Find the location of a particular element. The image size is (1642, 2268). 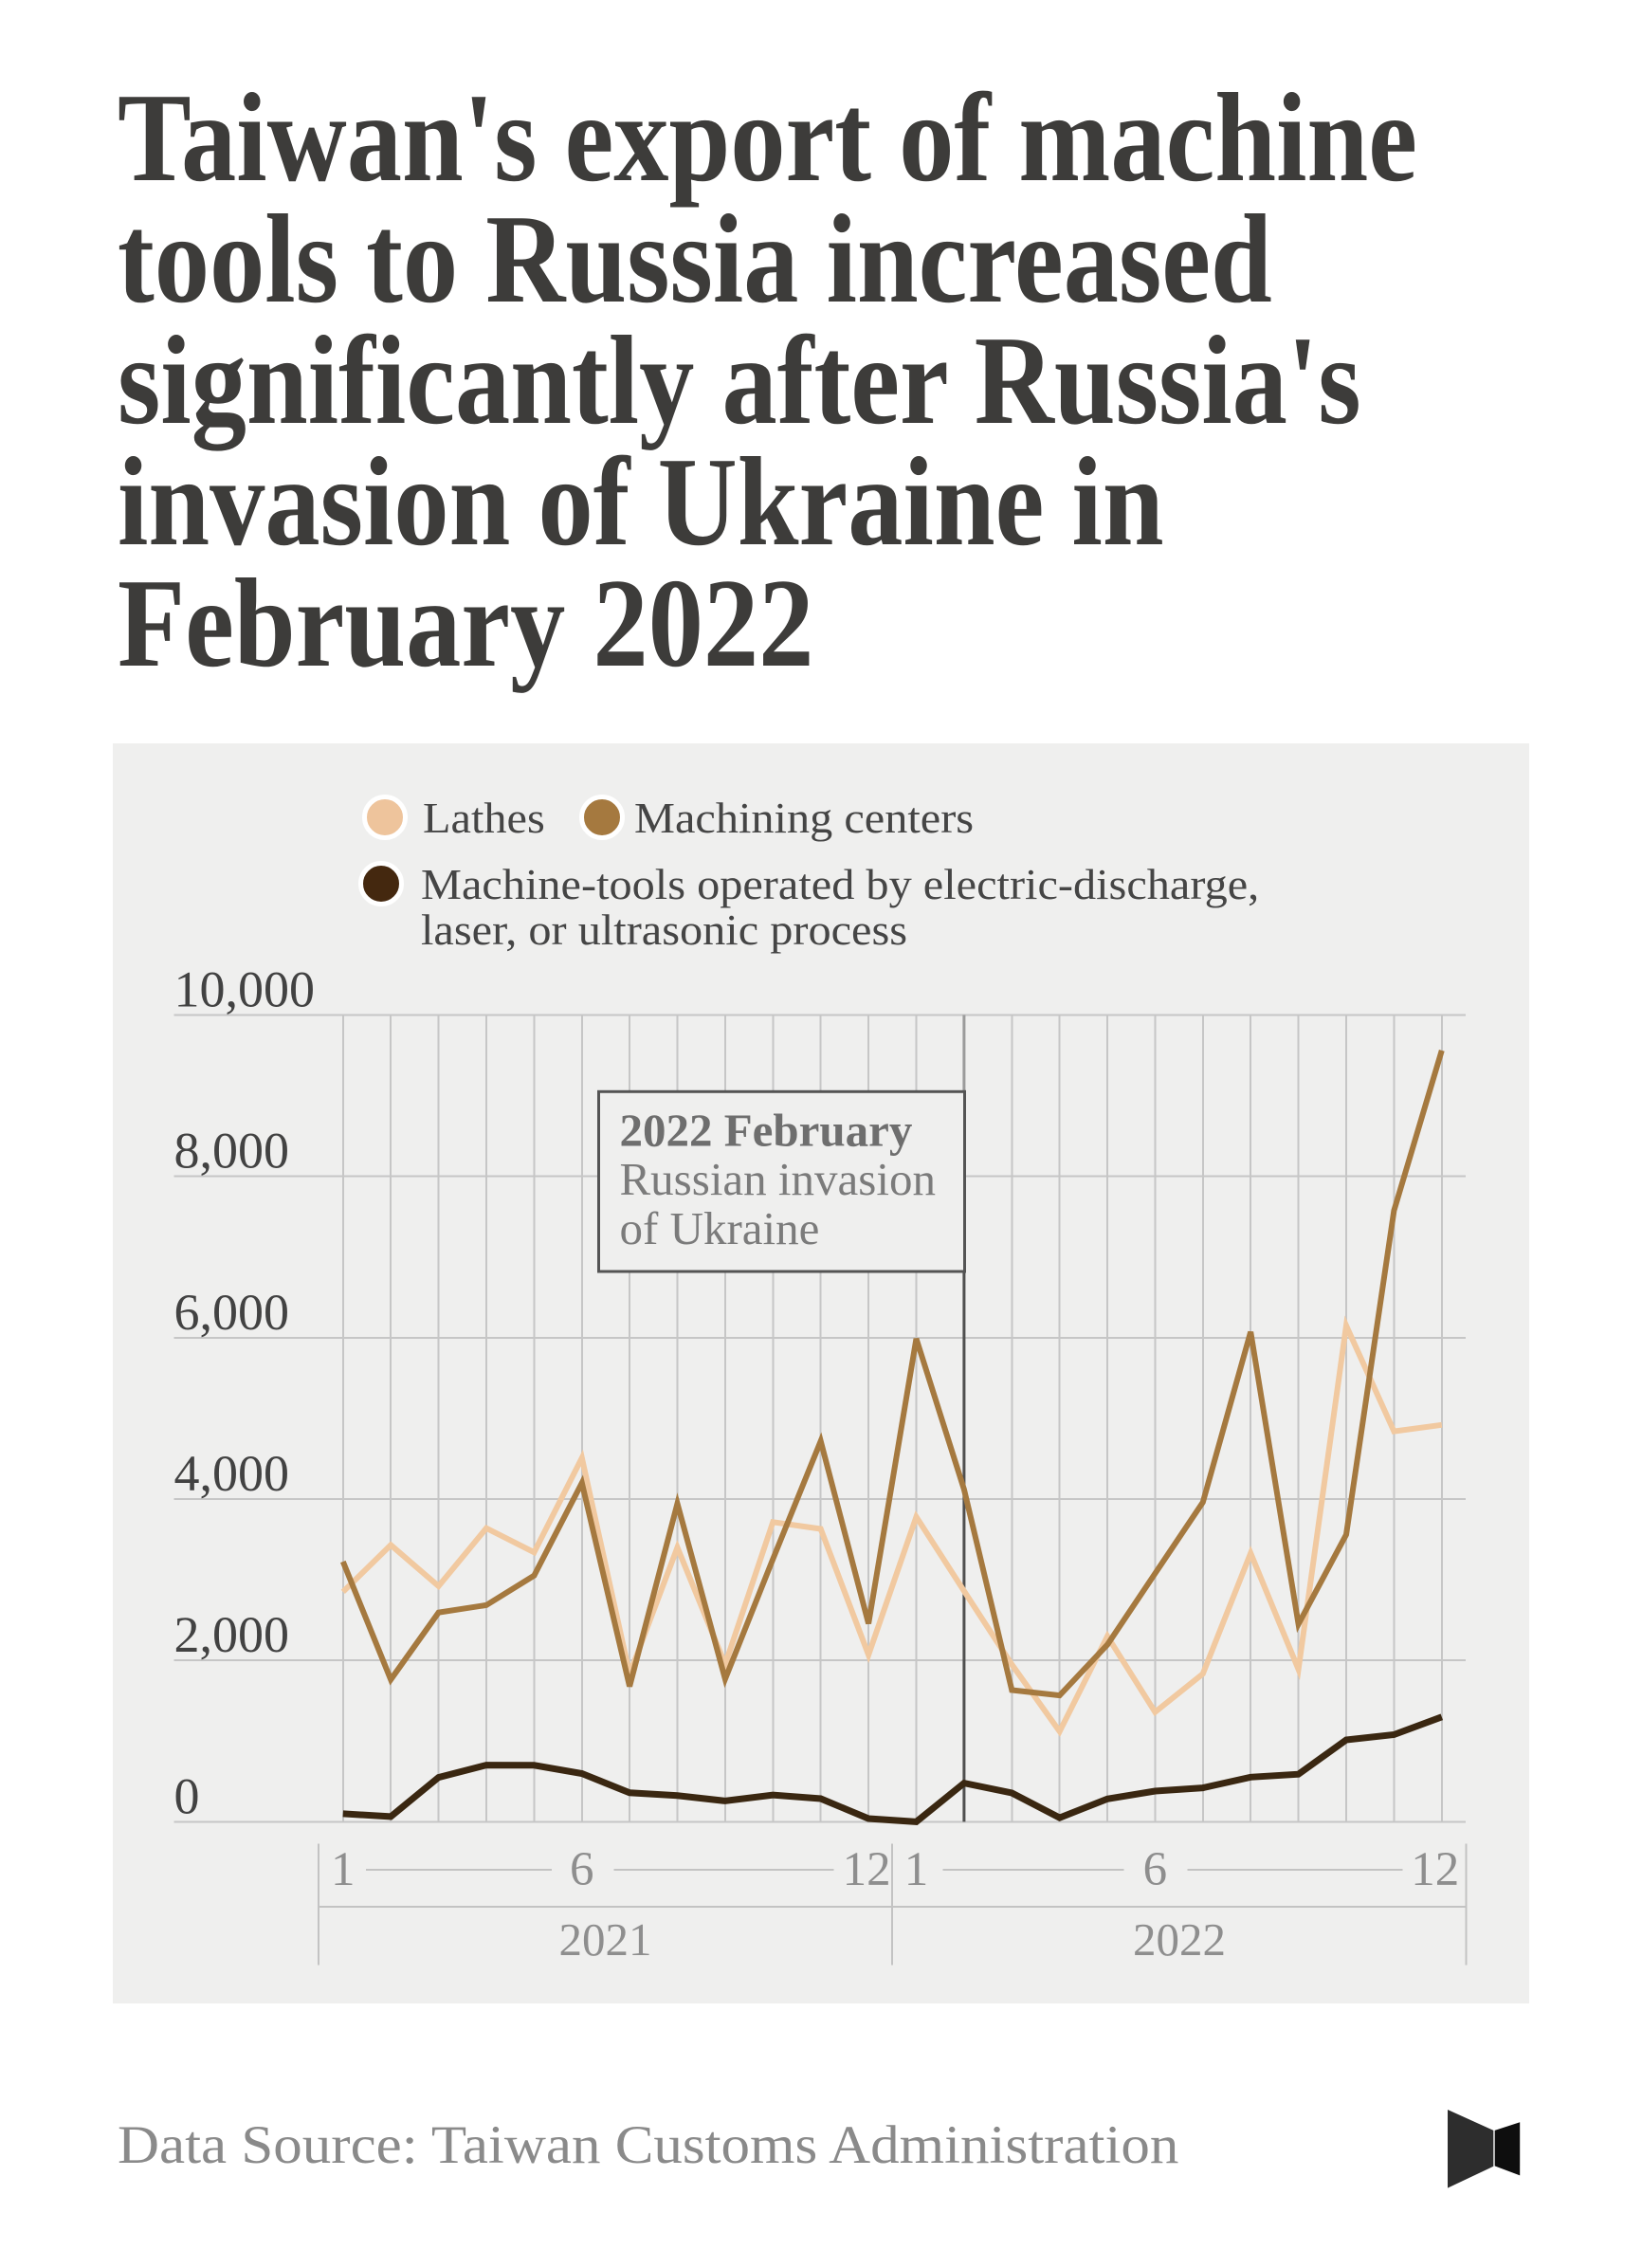

svg-text: 2,000 is located at coordinates (232, 1634).